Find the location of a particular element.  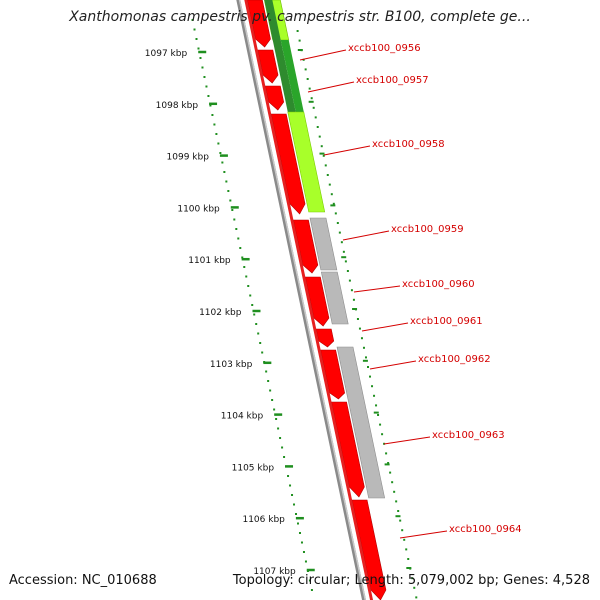

gene-label-xccb100_0958: xccb100_0958 is located at coordinates (408, 144).